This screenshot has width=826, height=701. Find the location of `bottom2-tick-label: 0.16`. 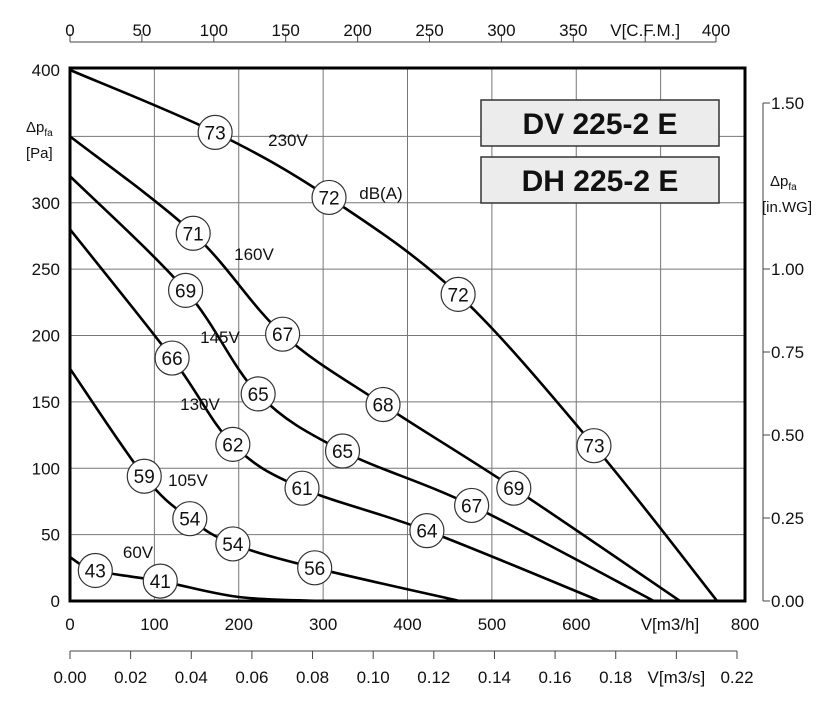

bottom2-tick-label: 0.16 is located at coordinates (555, 677).